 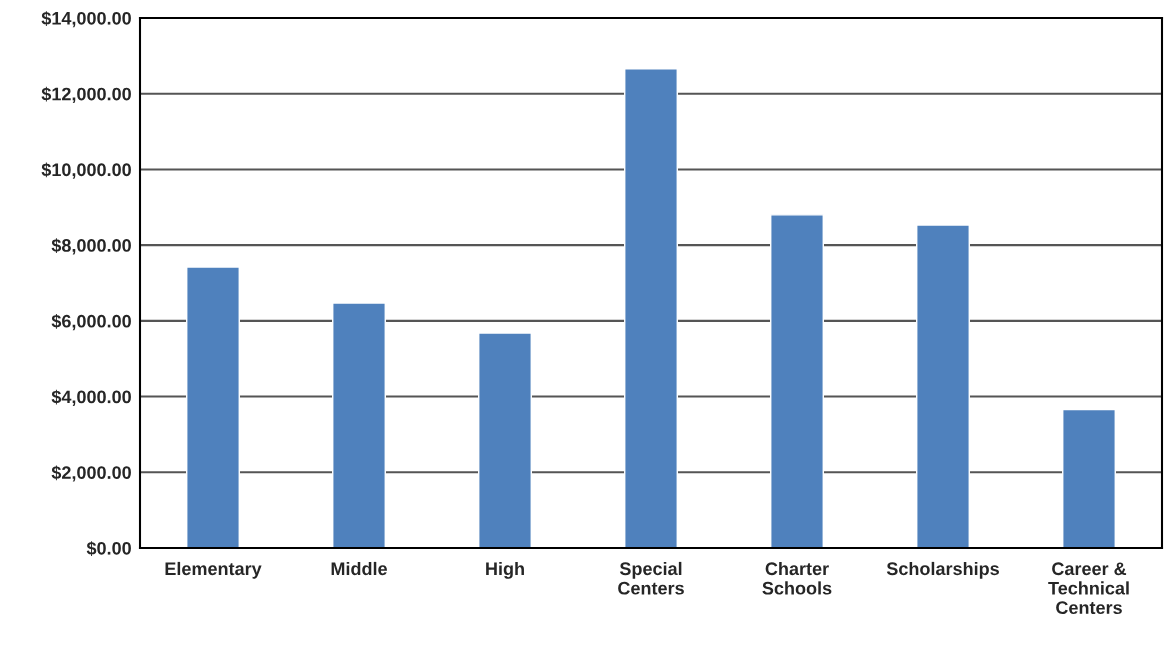 What do you see at coordinates (942, 570) in the screenshot?
I see `x-tick-label: Scholarships` at bounding box center [942, 570].